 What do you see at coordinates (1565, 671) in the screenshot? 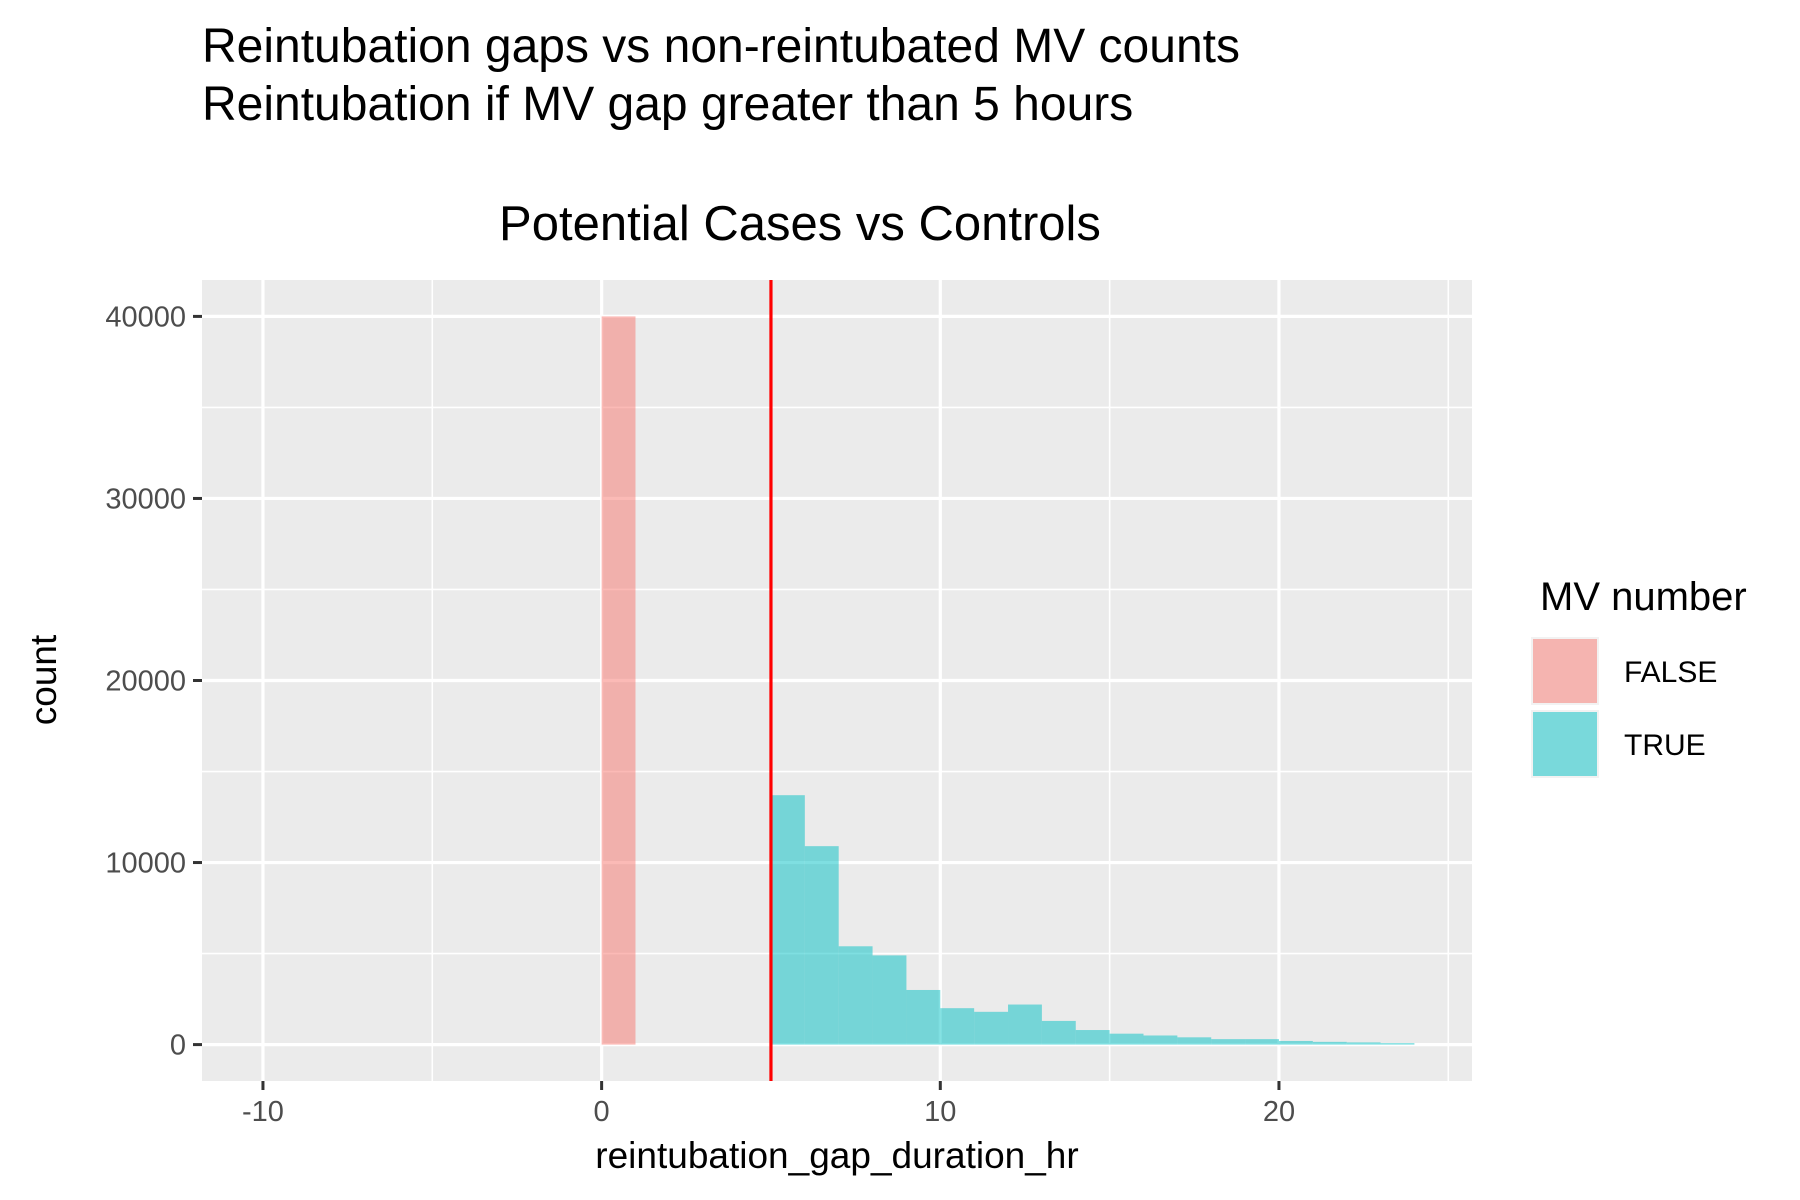
I see `legend-key-false` at bounding box center [1565, 671].